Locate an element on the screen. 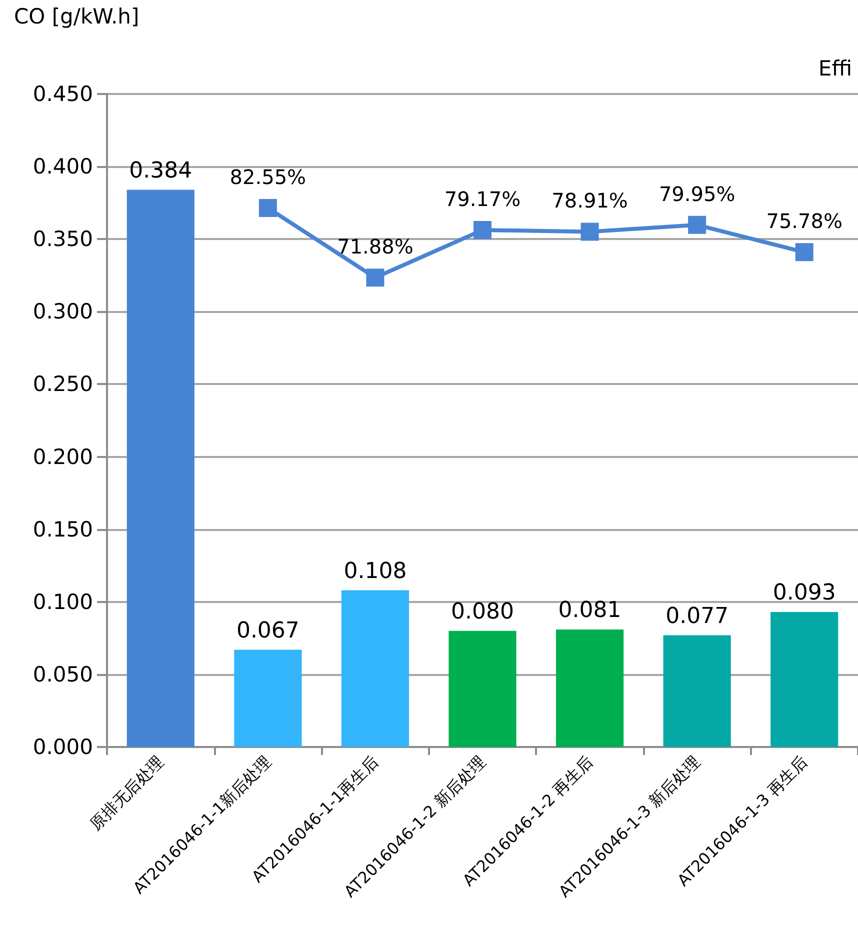 Image resolution: width=858 pixels, height=932 pixels. y-tick-label: 0.000 is located at coordinates (62, 747).